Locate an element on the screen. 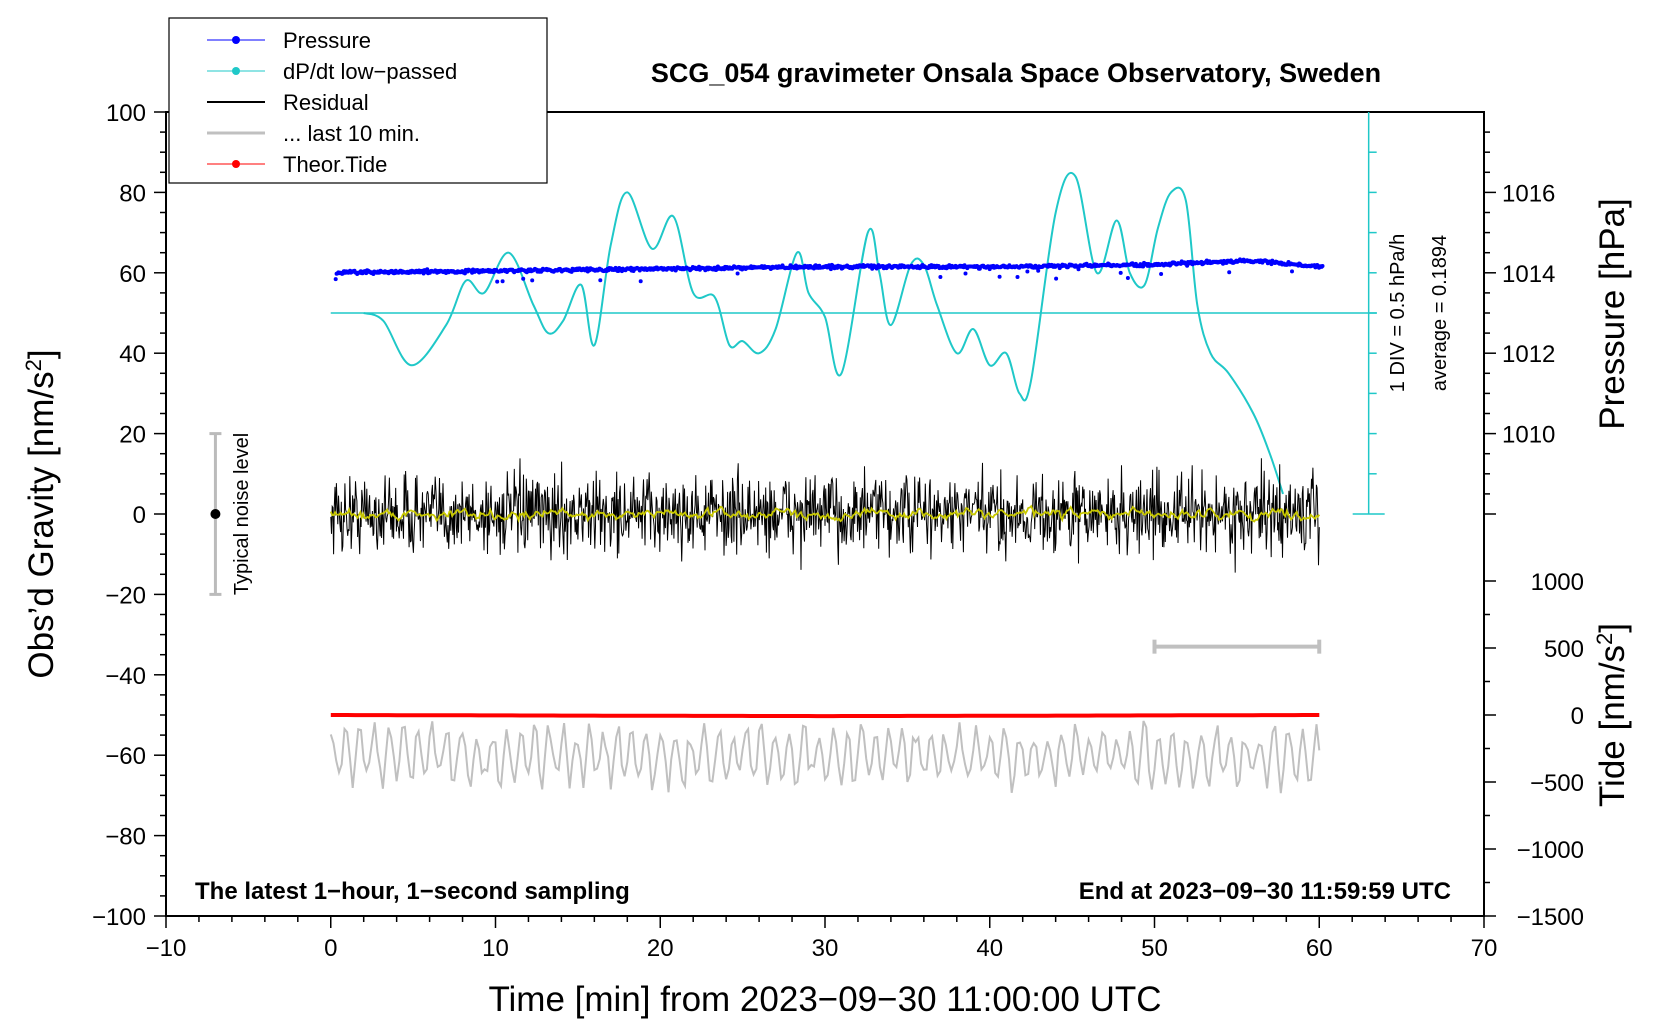 The width and height of the screenshot is (1660, 1020). pressure-tick-label: 1016 is located at coordinates (1528, 193).